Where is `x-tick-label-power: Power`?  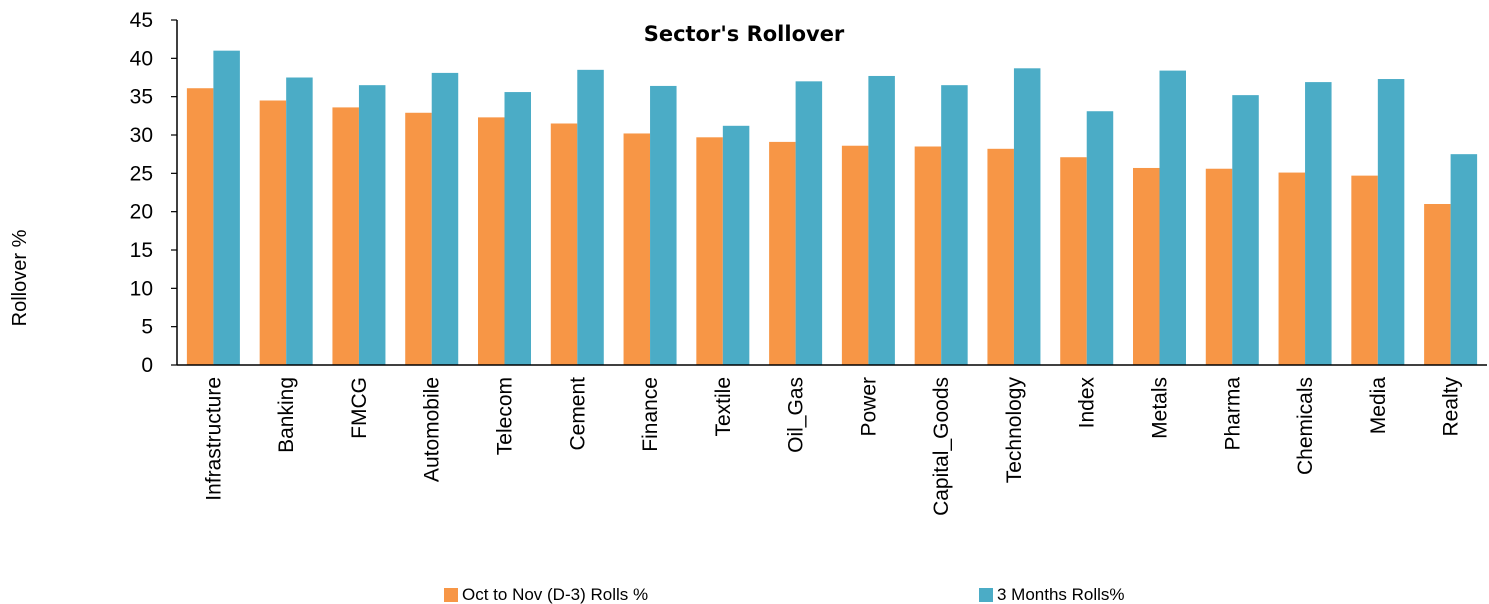
x-tick-label-power: Power is located at coordinates (868, 407).